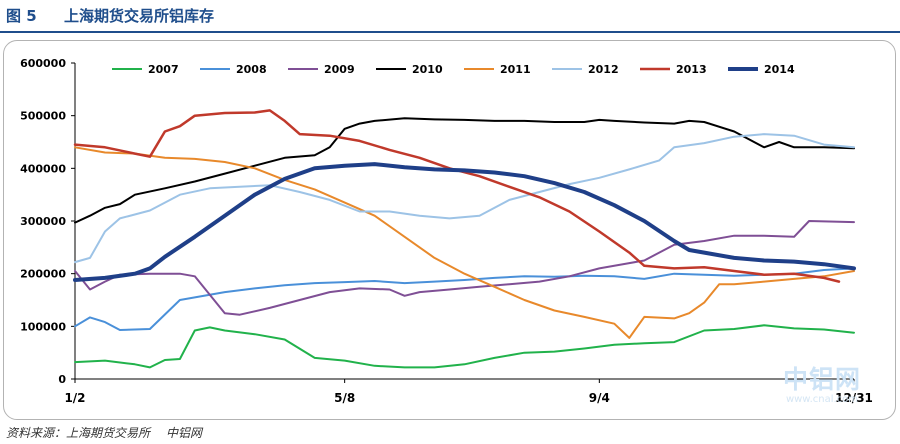  What do you see at coordinates (339, 69) in the screenshot?
I see `legend-label-2009: 2009` at bounding box center [339, 69].